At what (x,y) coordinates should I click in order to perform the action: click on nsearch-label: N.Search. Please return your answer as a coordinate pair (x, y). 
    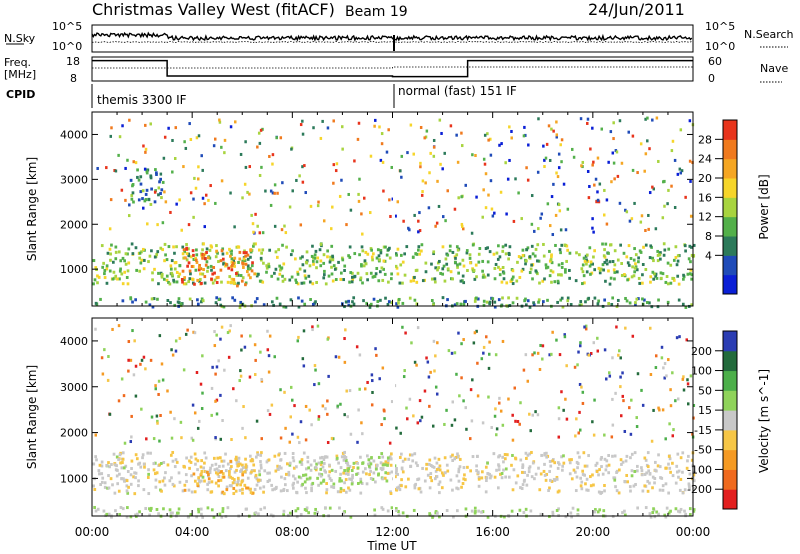
    Looking at the image, I should click on (769, 34).